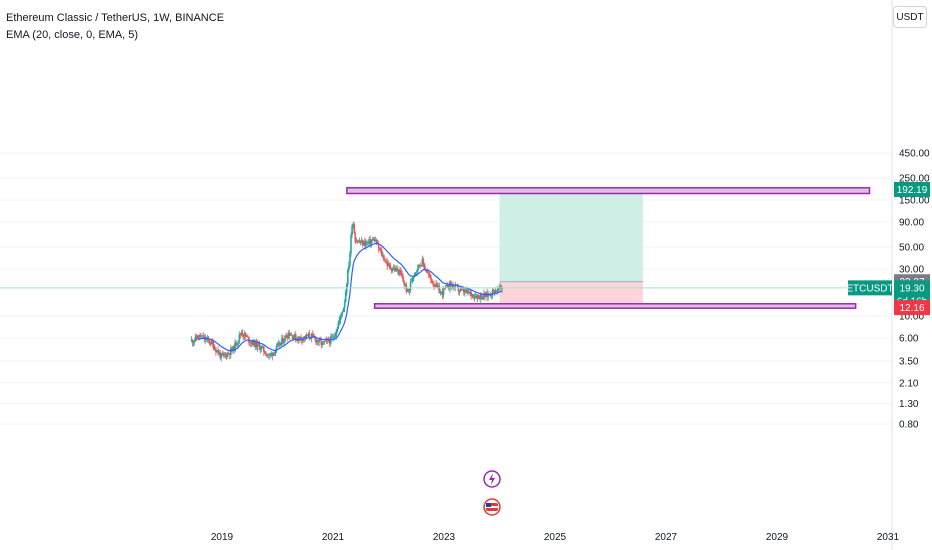  I want to click on support-box, so click(615, 306).